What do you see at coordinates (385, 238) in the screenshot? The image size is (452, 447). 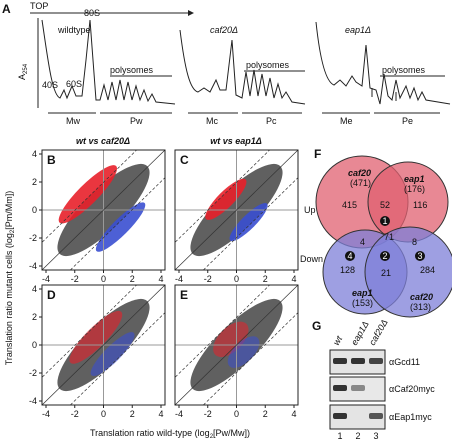 I see `markers` at bounding box center [385, 238].